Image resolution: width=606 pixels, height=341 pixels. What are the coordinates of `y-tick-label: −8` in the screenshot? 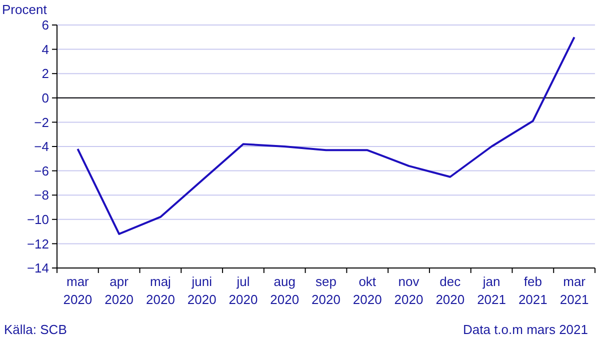 It's located at (41, 195).